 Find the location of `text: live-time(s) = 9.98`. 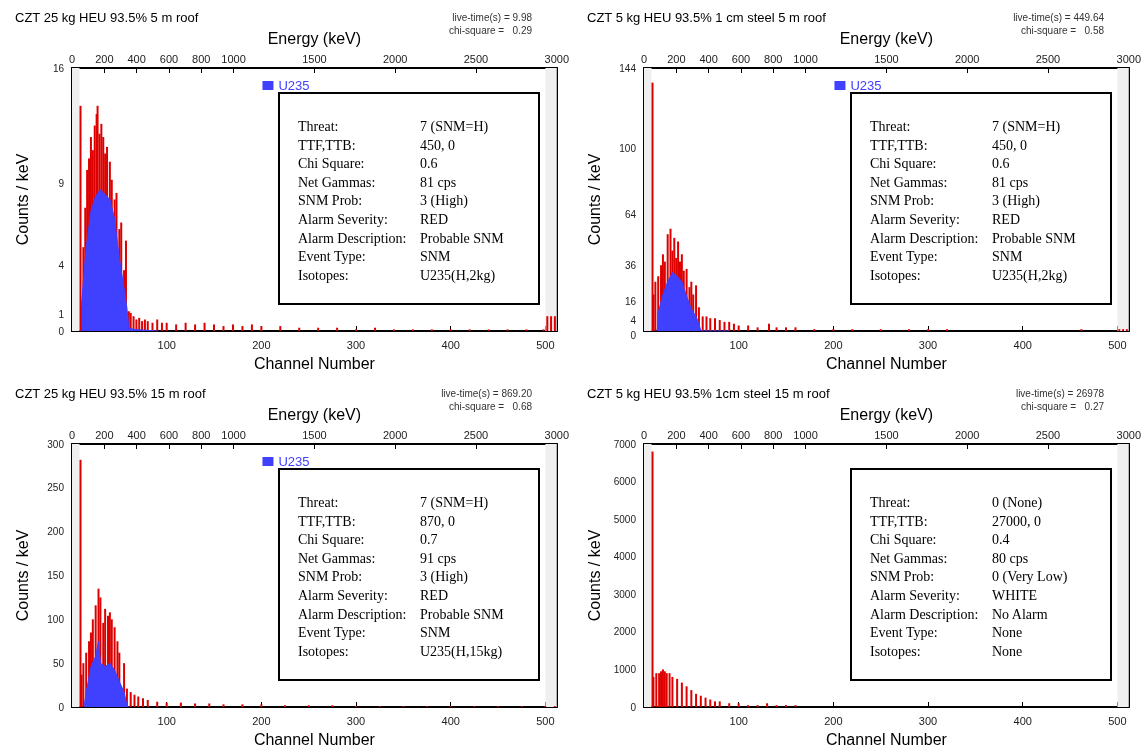

text: live-time(s) = 9.98 is located at coordinates (492, 17).